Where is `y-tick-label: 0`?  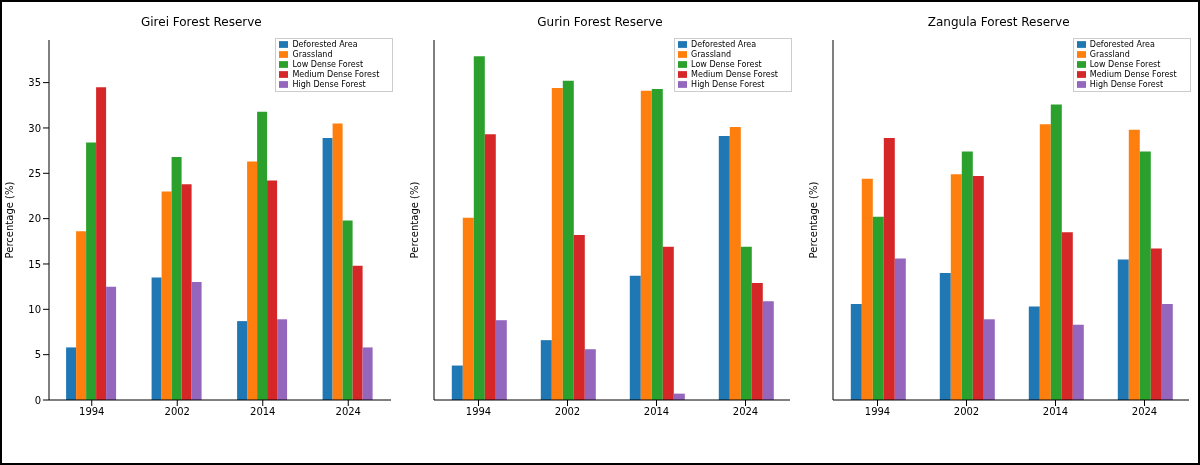 y-tick-label: 0 is located at coordinates (38, 400).